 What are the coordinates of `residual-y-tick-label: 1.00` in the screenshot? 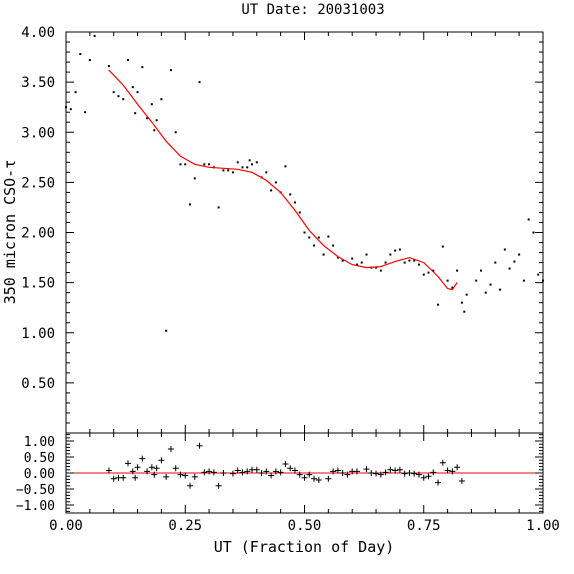 It's located at (39, 442).